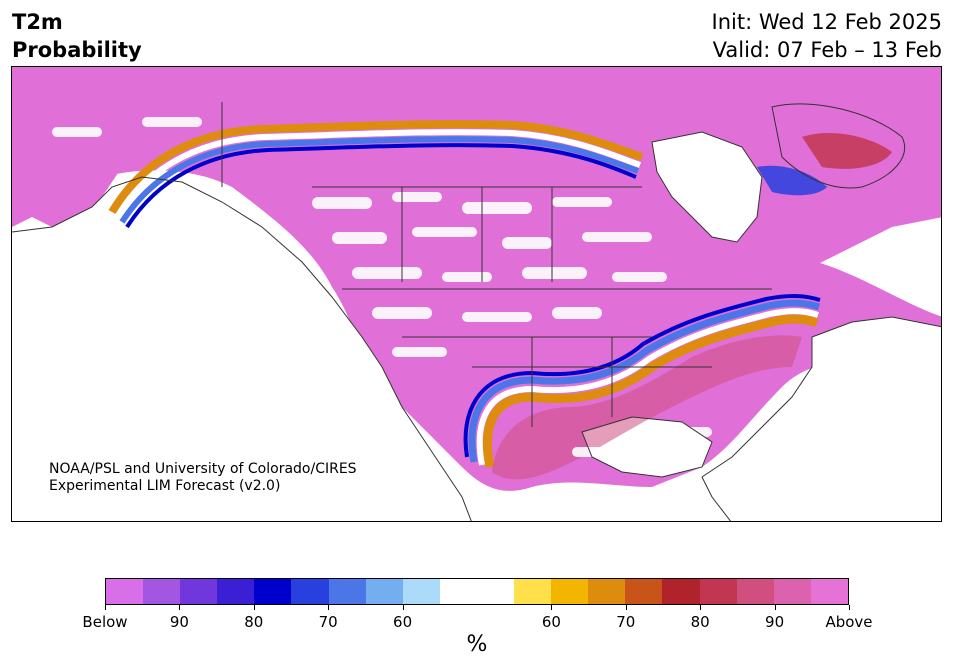 This screenshot has height=671, width=954. I want to click on south-band-warm, so click(650, 391).